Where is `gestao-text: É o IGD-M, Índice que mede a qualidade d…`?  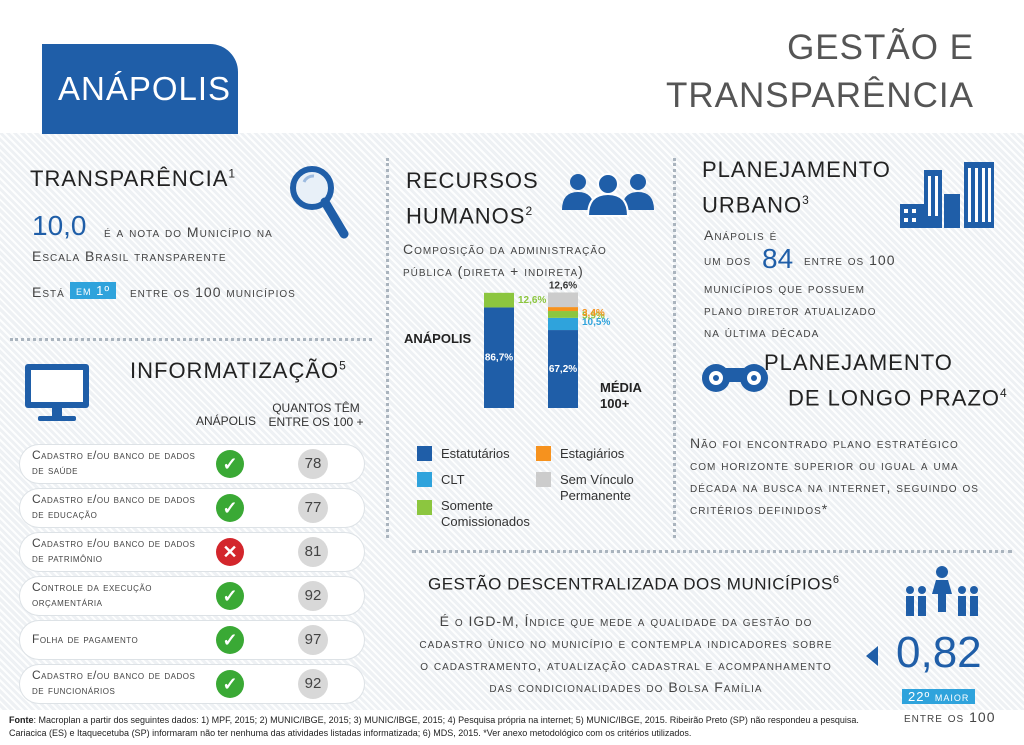 gestao-text: É o IGD-M, Índice que mede a qualidade d… is located at coordinates (626, 654).